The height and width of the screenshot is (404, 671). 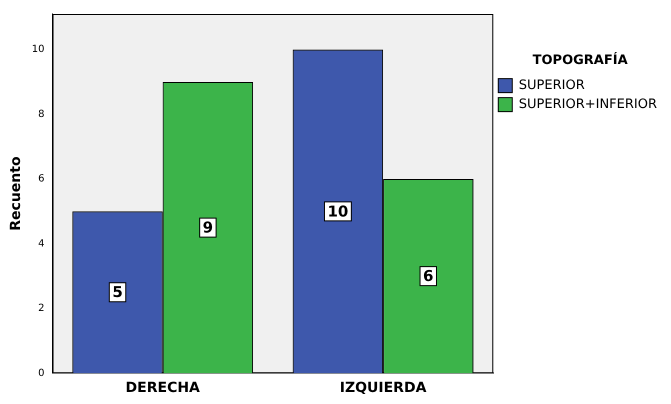 I want to click on data-label: 9, so click(x=208, y=227).